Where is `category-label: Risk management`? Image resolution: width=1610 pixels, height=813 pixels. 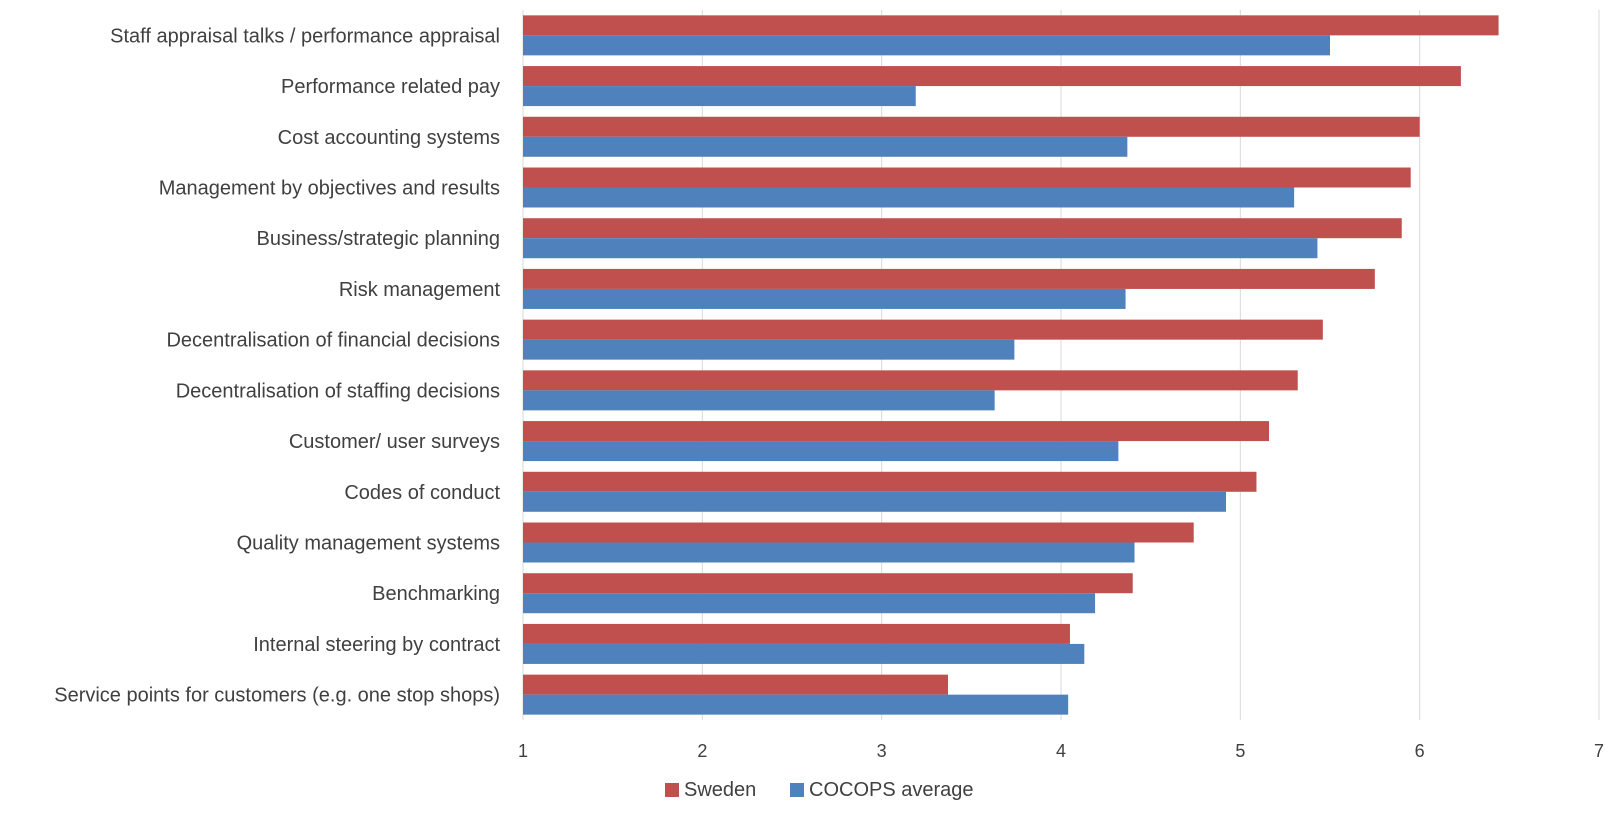 category-label: Risk management is located at coordinates (420, 290).